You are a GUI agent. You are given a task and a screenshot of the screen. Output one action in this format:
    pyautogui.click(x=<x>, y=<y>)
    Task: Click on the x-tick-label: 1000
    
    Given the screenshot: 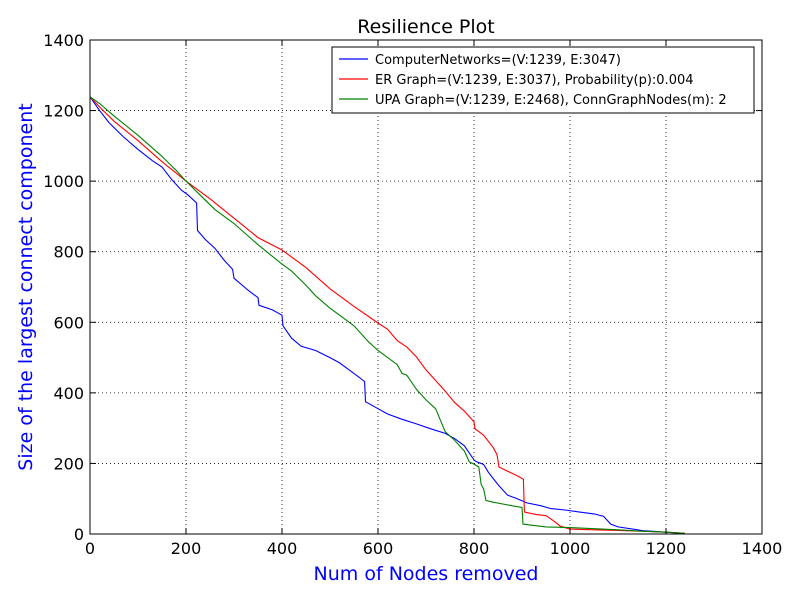 What is the action you would take?
    pyautogui.click(x=570, y=548)
    